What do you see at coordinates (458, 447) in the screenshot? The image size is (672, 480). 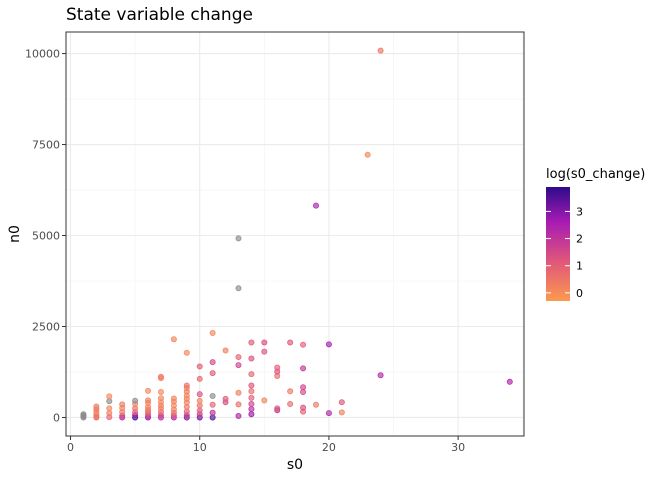 I see `x-tick-label: 30` at bounding box center [458, 447].